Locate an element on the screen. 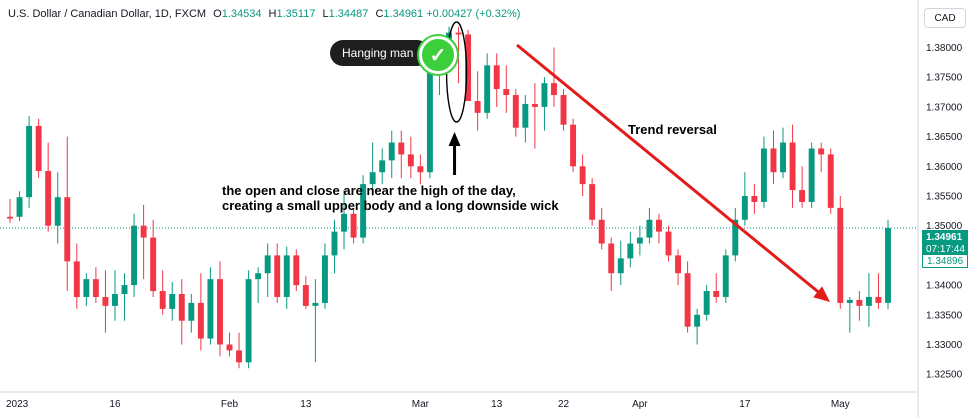 The height and width of the screenshot is (417, 975). countdown-tag: 07:17:44 is located at coordinates (945, 249).